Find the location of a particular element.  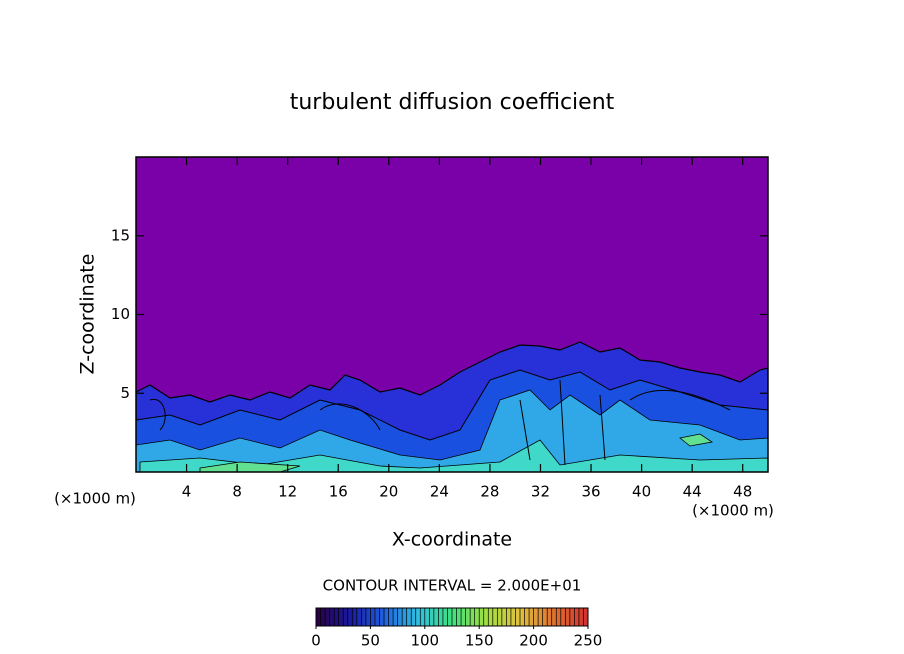

x-tick-label: 36 is located at coordinates (590, 492).